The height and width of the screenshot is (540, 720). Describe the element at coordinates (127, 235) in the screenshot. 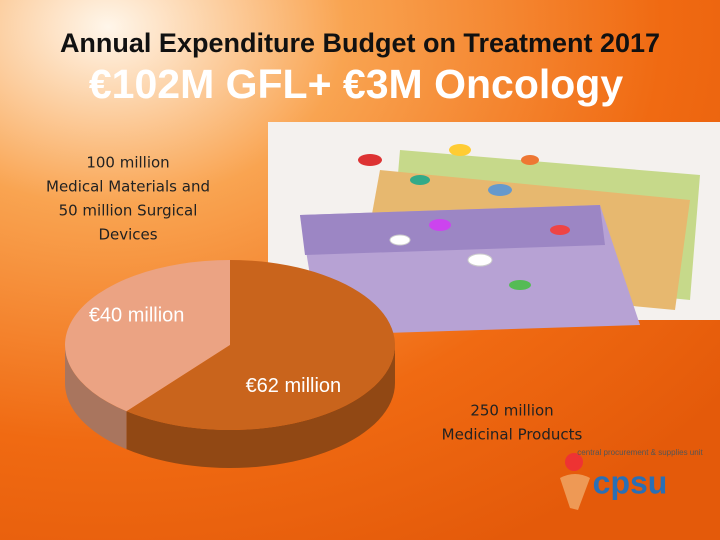

I see `annotation: Devices` at that location.